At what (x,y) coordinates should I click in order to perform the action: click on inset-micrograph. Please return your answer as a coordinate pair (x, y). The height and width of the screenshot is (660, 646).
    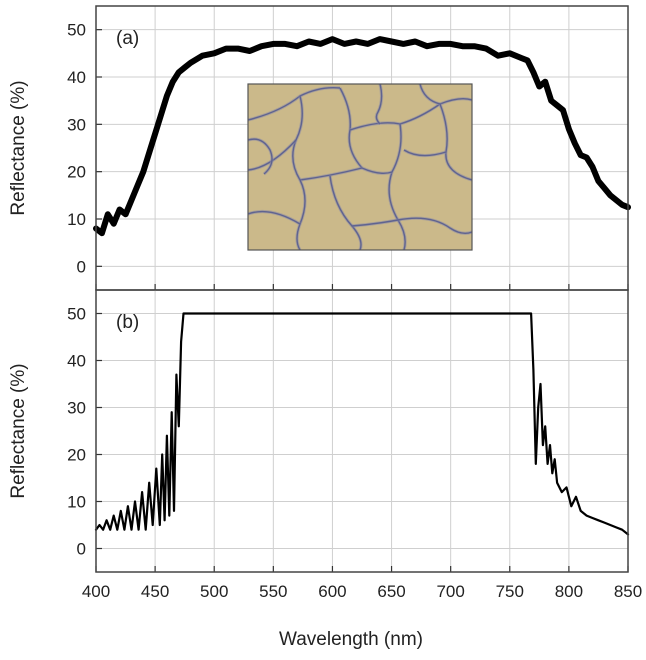
    Looking at the image, I should click on (360, 167).